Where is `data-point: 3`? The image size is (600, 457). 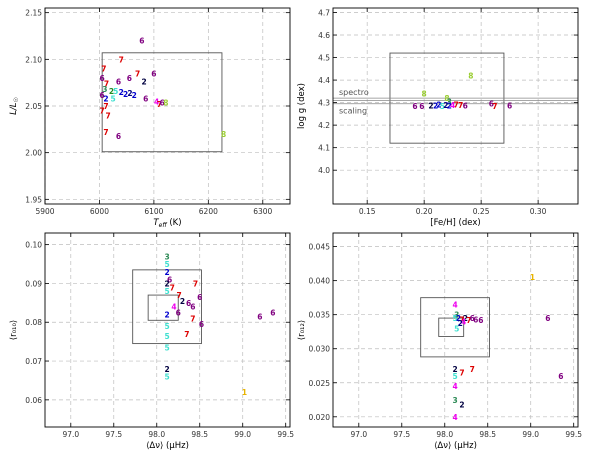
data-point: 3 is located at coordinates (104, 89).